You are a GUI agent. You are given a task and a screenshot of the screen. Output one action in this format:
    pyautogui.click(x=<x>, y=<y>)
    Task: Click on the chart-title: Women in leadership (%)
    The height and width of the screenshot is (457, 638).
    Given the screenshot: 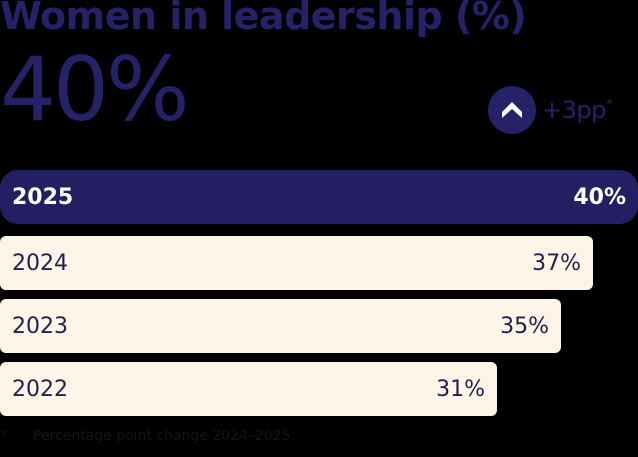 What is the action you would take?
    pyautogui.click(x=263, y=19)
    